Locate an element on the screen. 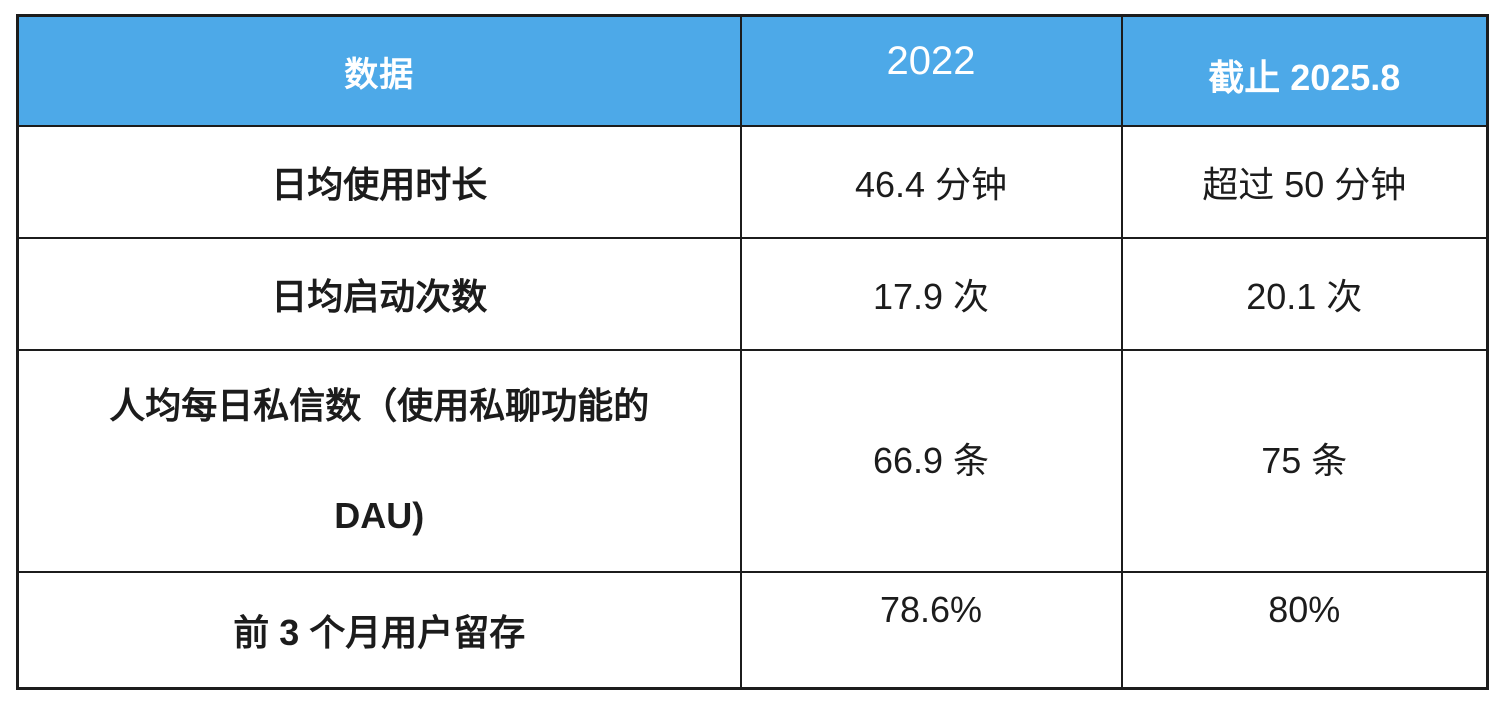 Image resolution: width=1504 pixels, height=704 pixels. value-2022-cell: 17.9 次 is located at coordinates (931, 294).